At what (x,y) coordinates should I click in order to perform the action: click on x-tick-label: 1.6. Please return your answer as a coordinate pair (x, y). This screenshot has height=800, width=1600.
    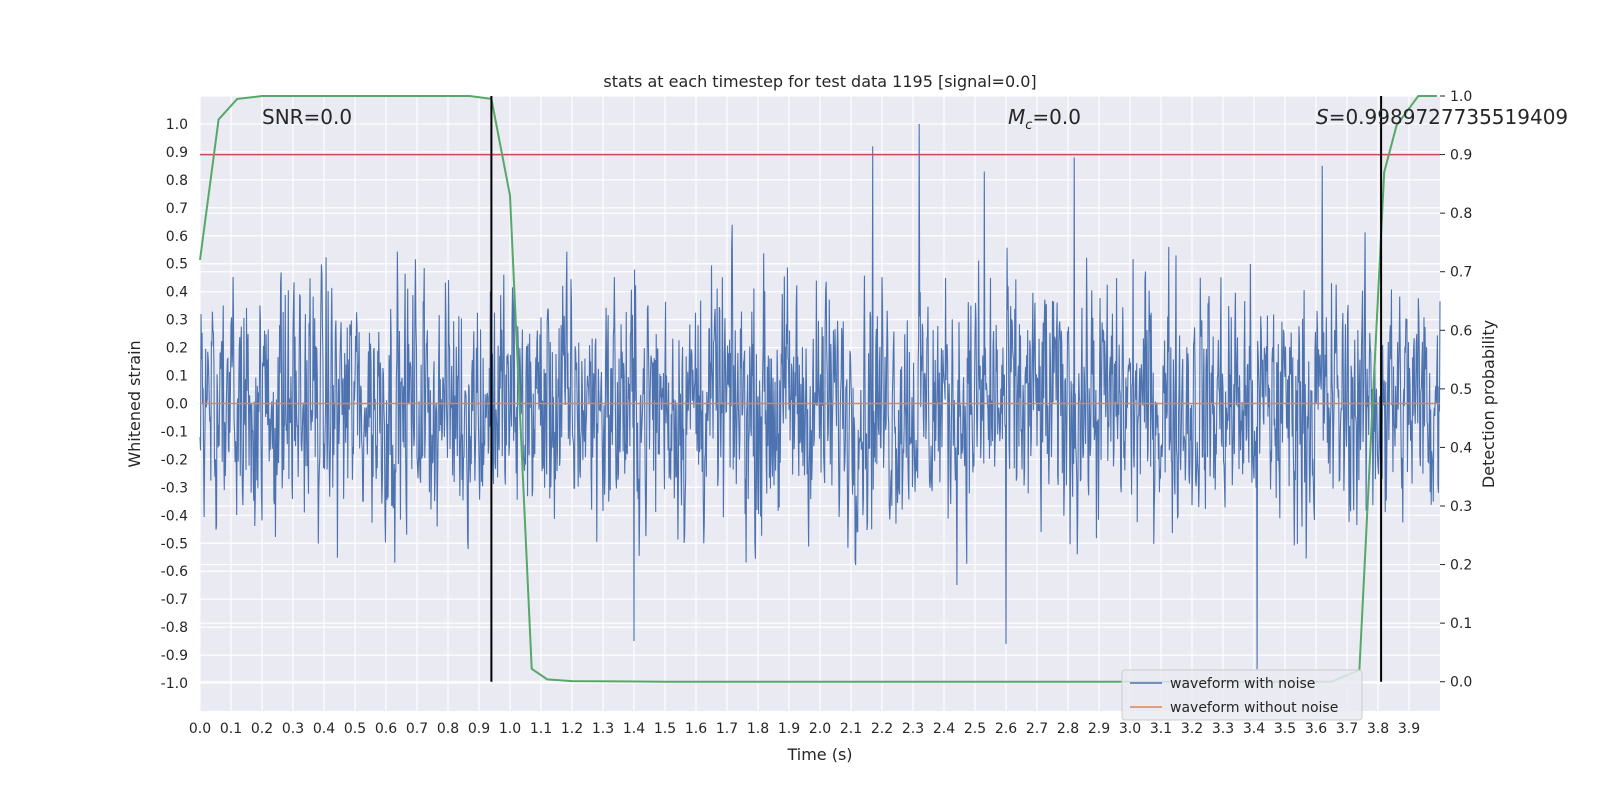
    Looking at the image, I should click on (696, 729).